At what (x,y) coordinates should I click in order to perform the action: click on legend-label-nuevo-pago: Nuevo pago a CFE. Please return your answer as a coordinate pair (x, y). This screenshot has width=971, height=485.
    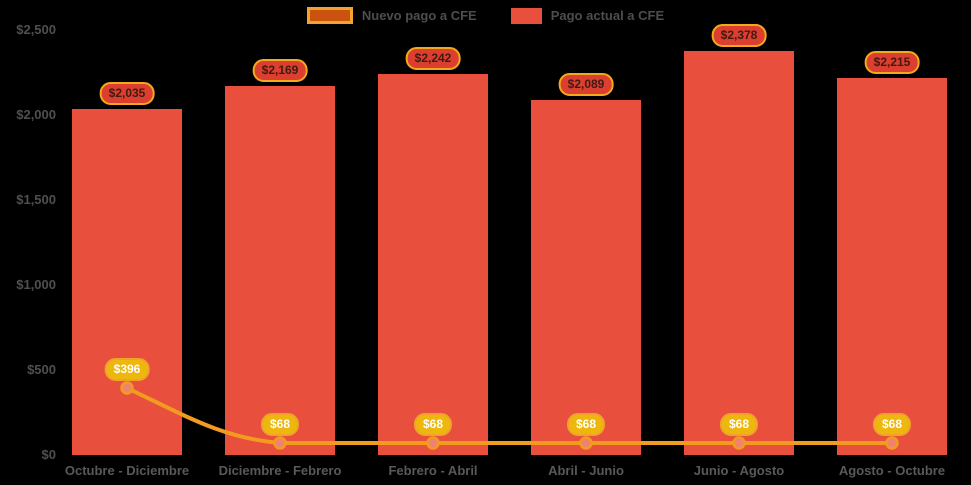
    Looking at the image, I should click on (419, 15).